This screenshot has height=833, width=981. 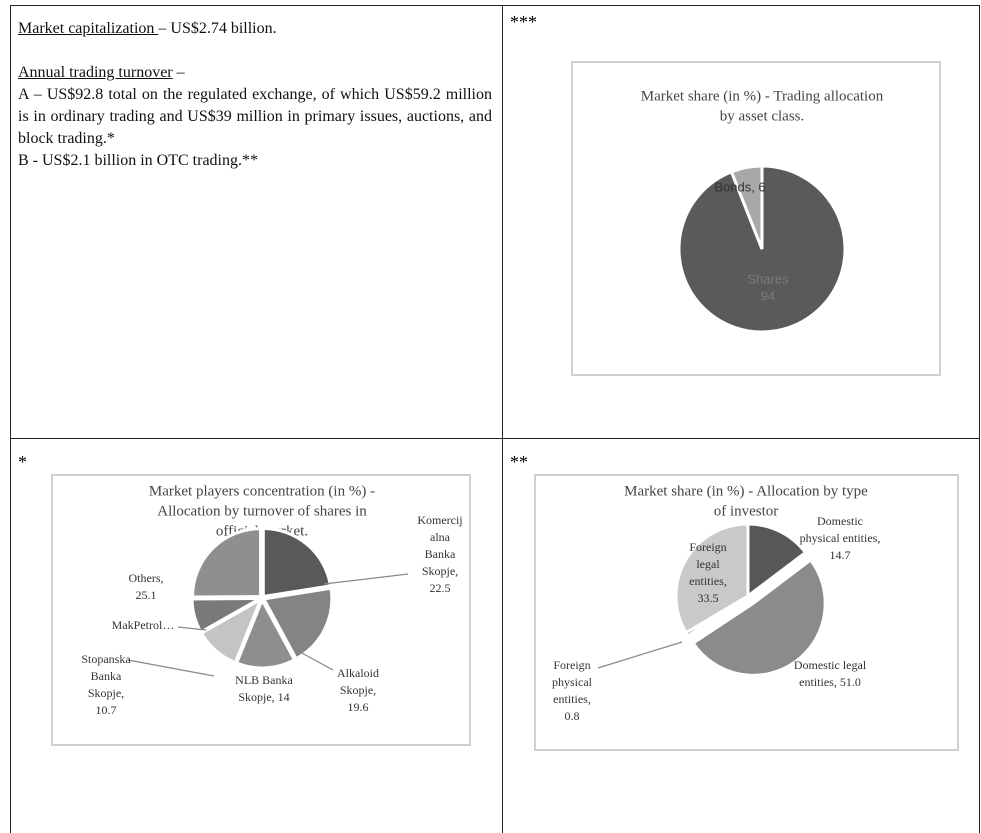 I want to click on chart-title: by asset class., so click(x=762, y=116).